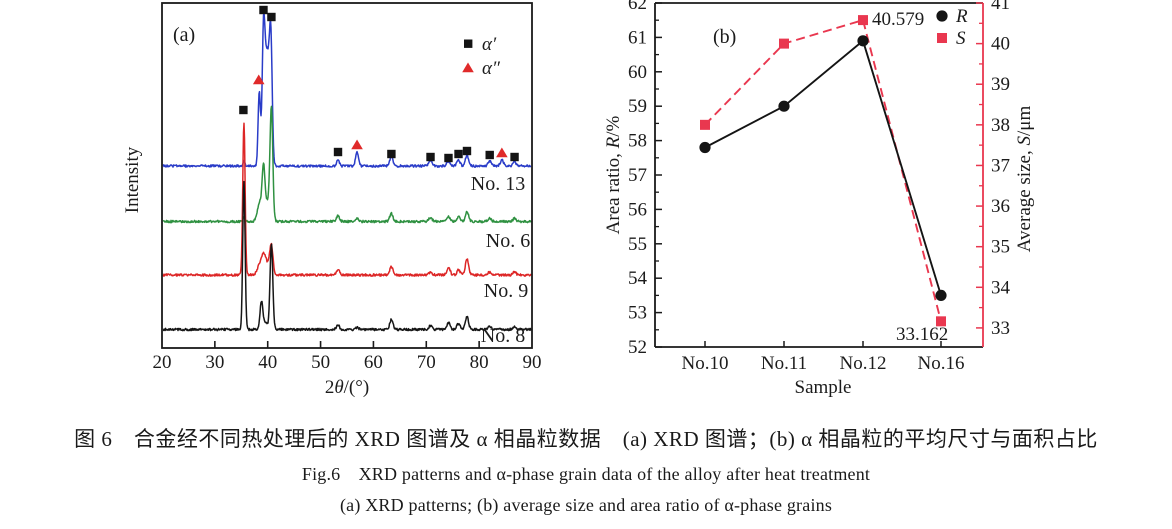 This screenshot has width=1172, height=529. What do you see at coordinates (489, 44) in the screenshot?
I see `legend-alpha-prime-label: α′` at bounding box center [489, 44].